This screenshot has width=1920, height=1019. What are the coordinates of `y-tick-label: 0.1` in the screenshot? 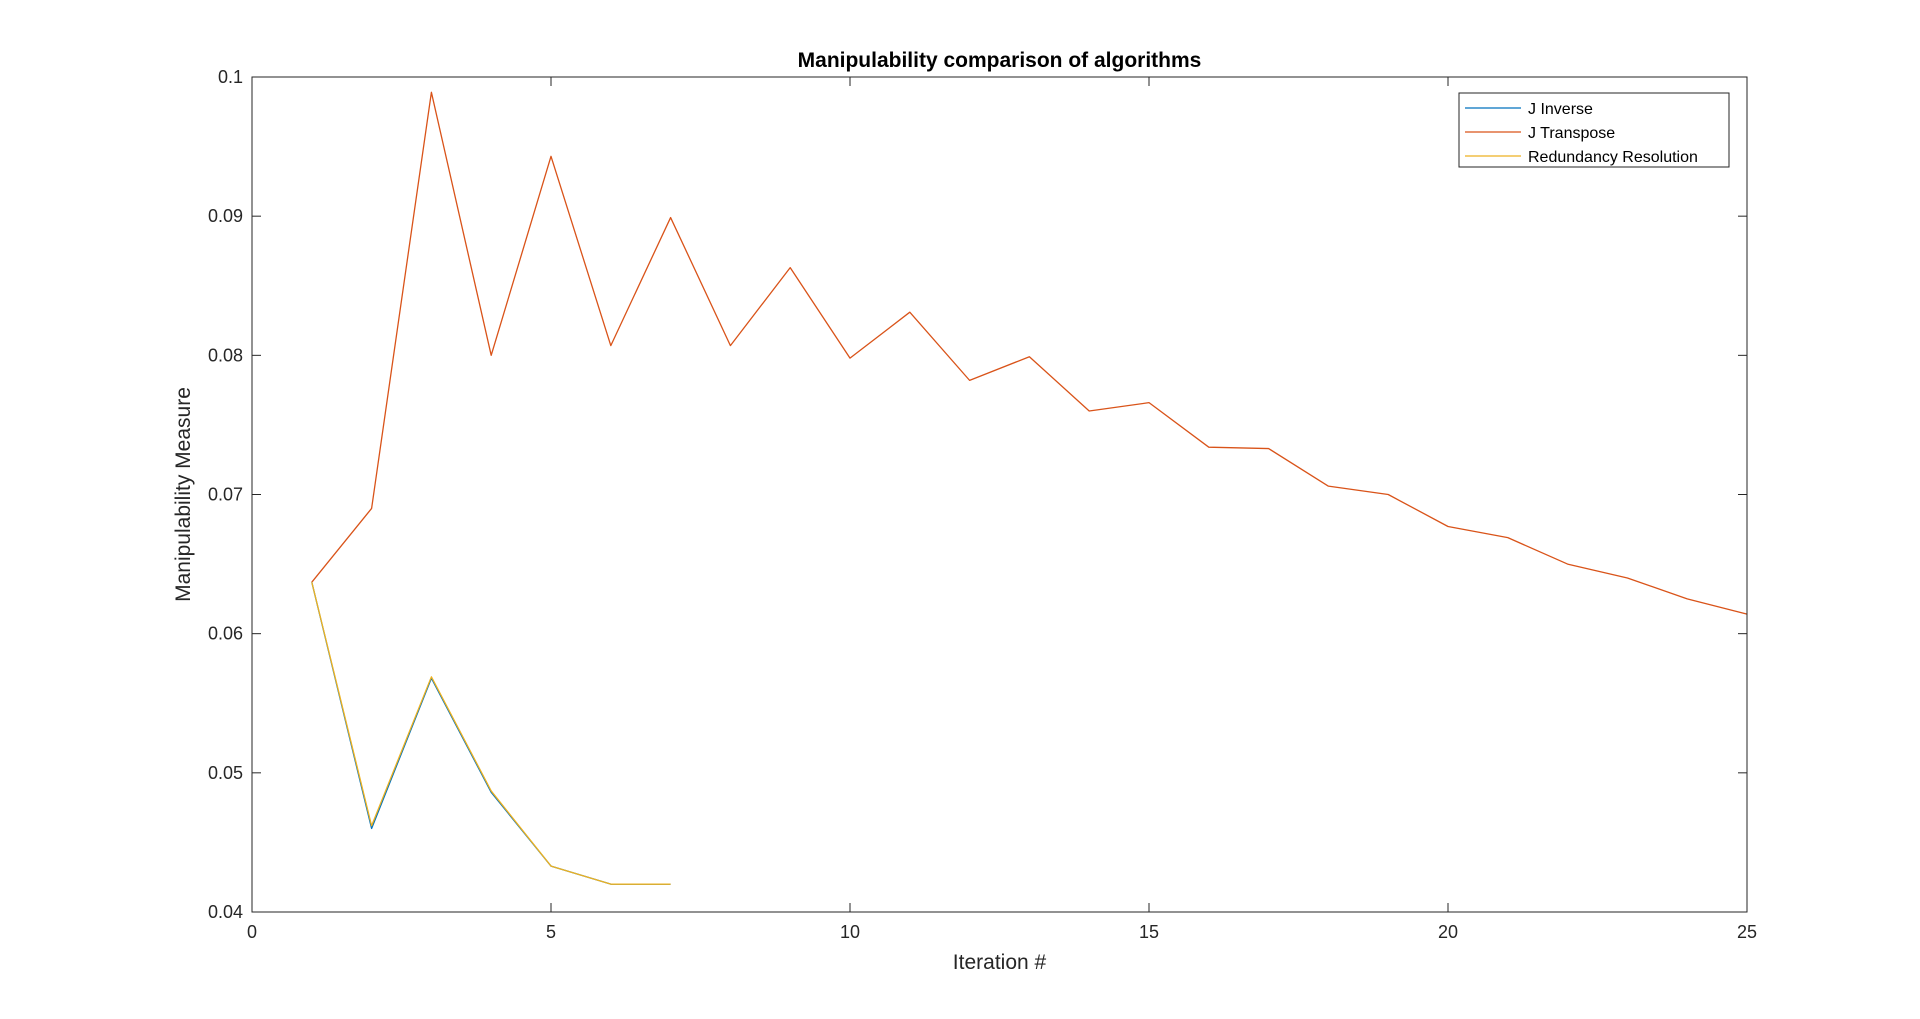 It's located at (230, 77).